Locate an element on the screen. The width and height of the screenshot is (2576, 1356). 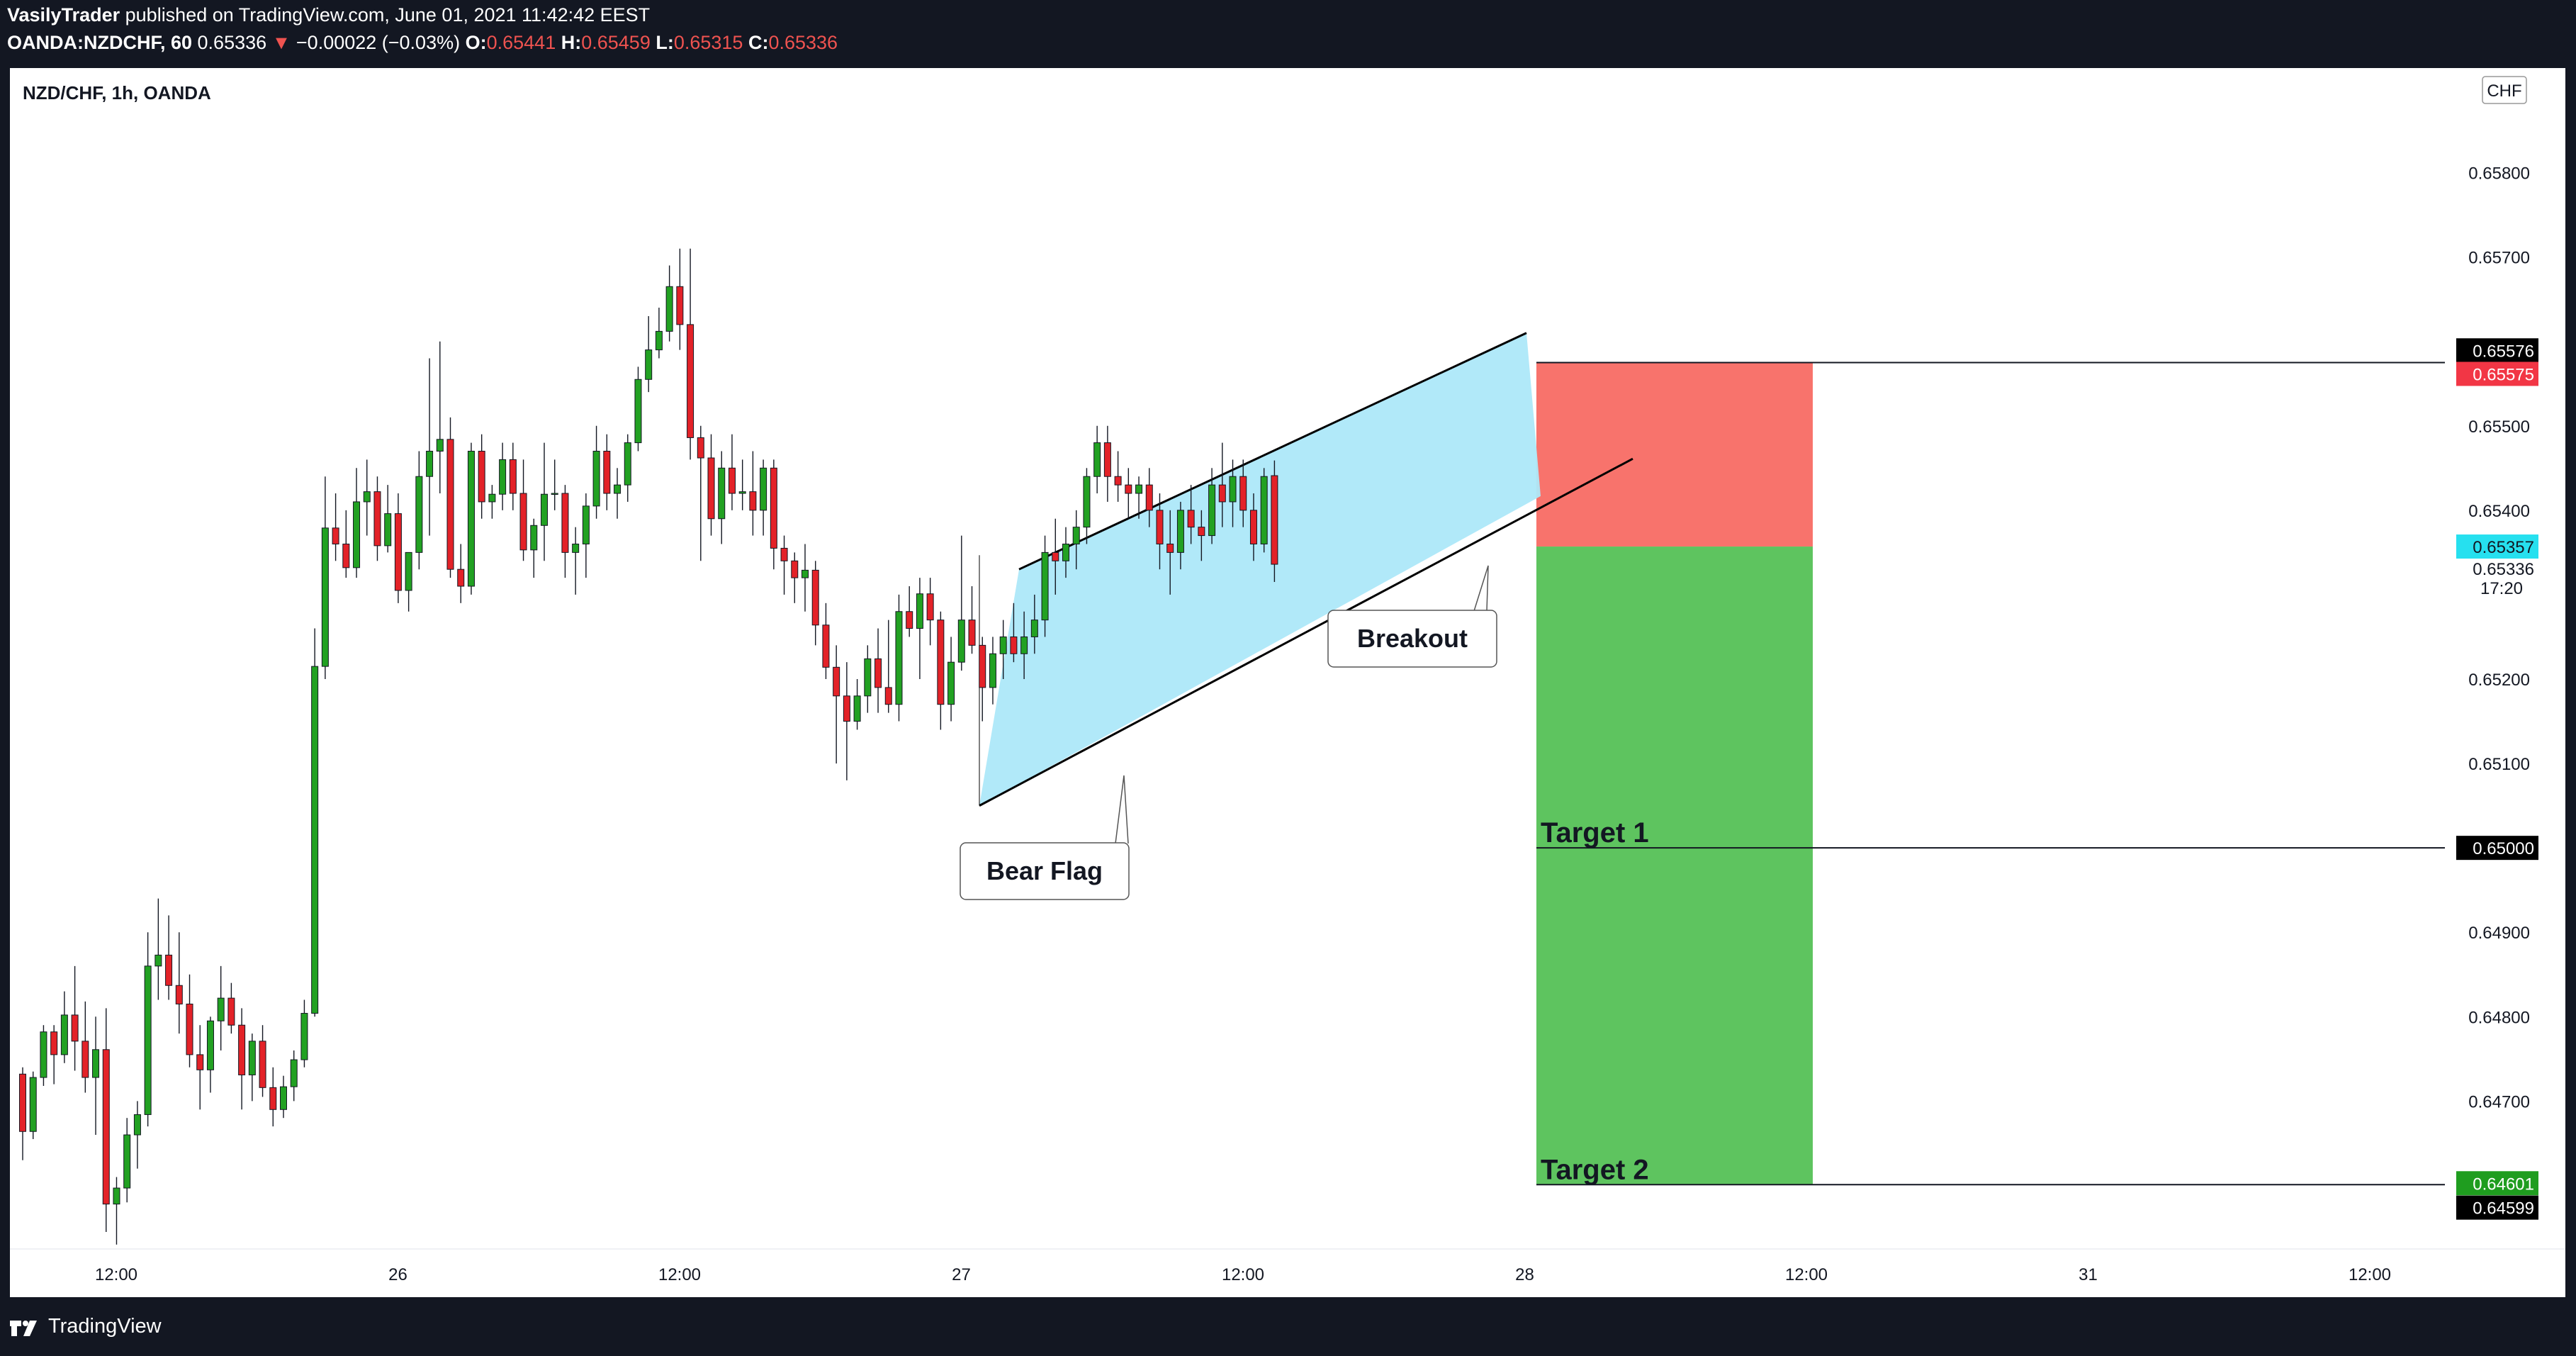
price-tag-value: 0.65357 is located at coordinates (2503, 547).